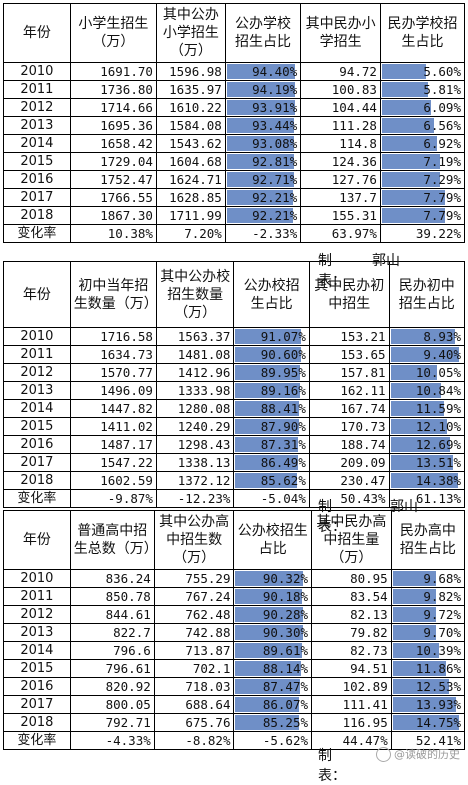  I want to click on share-value: 87.31%, so click(283, 444).